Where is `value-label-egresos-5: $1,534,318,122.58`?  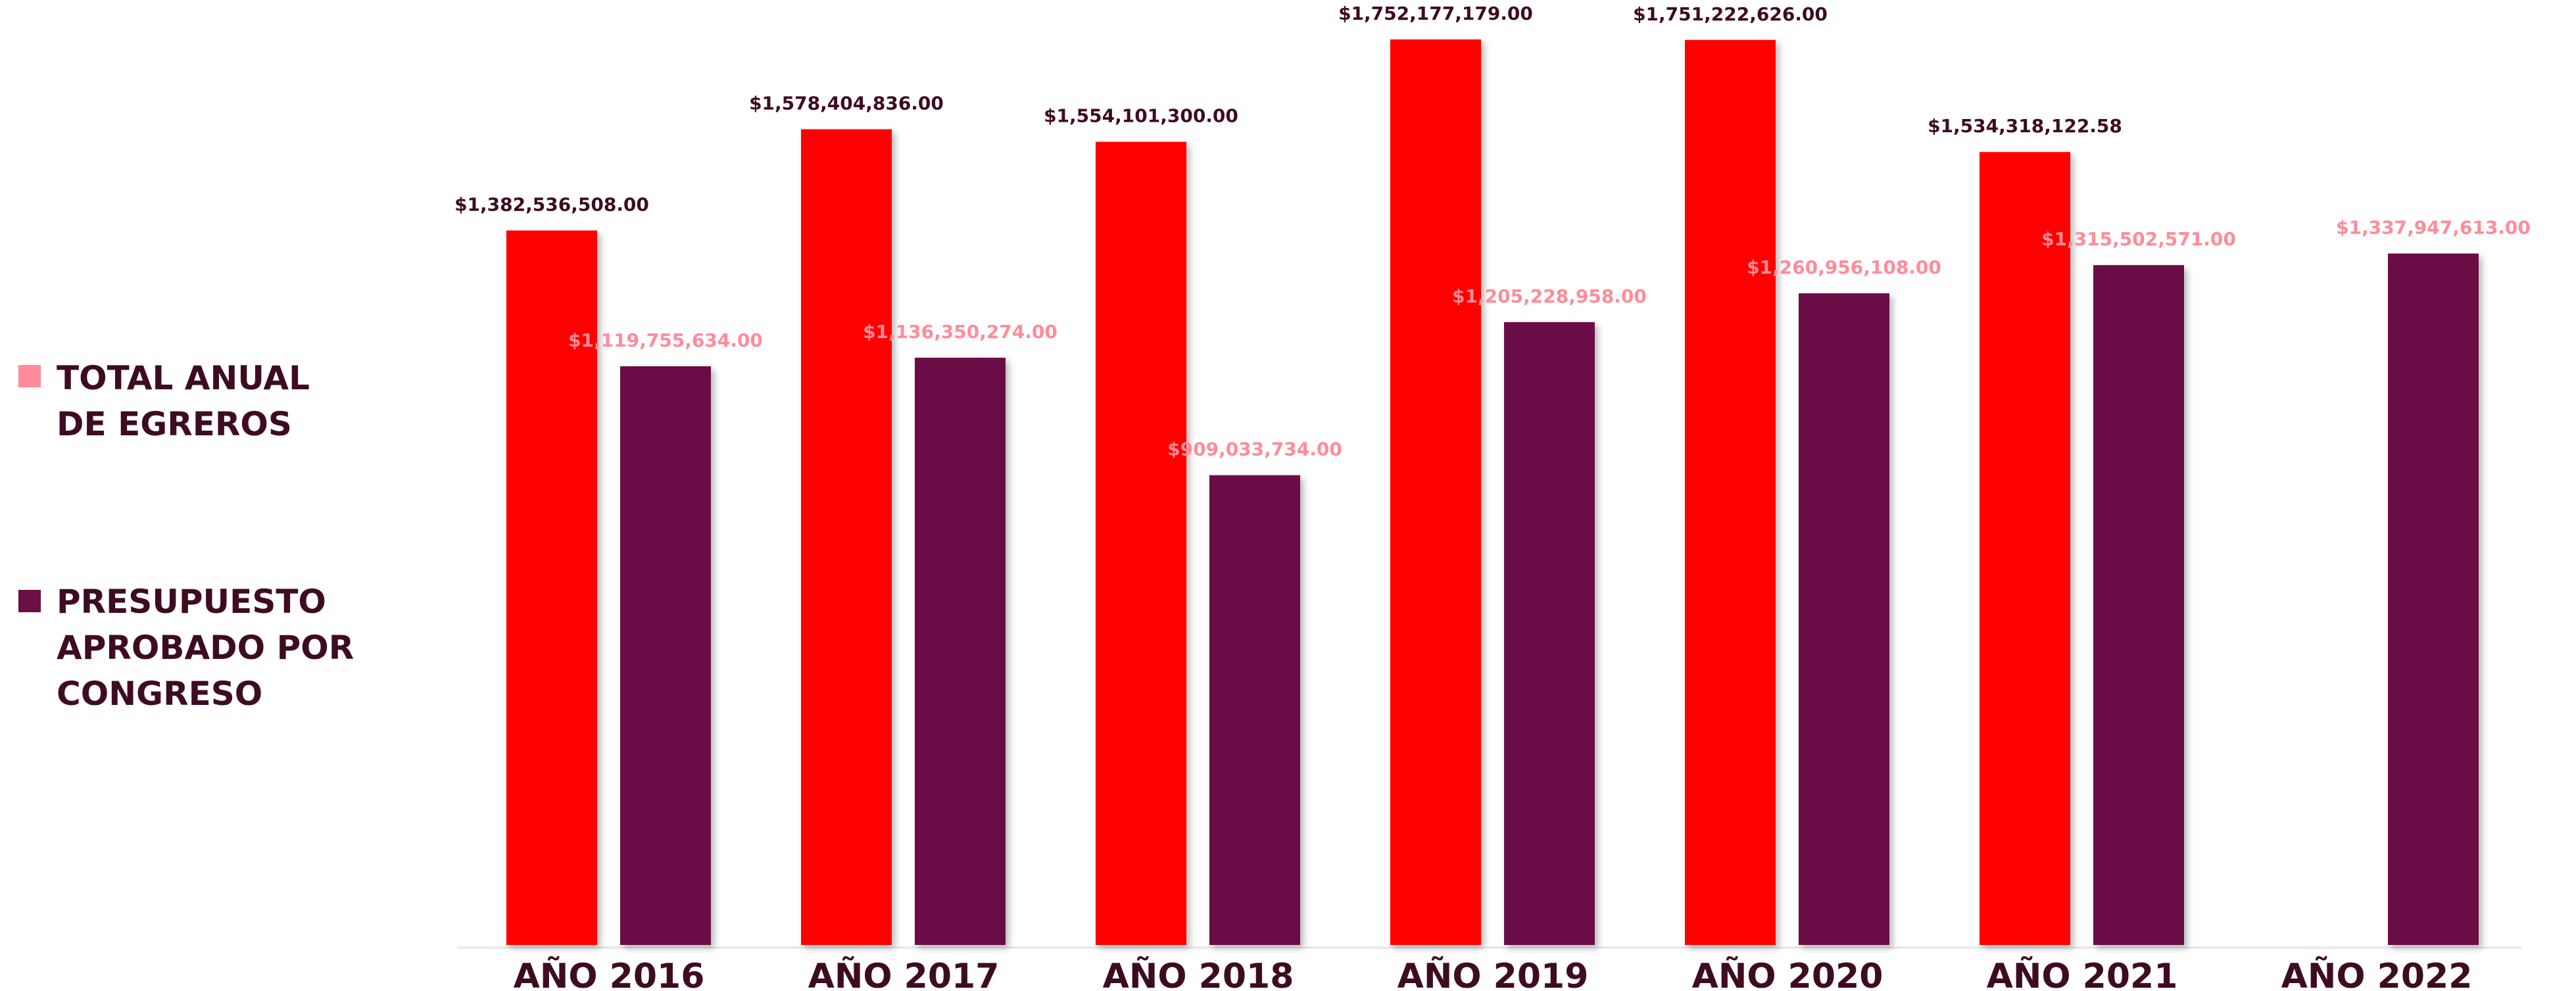 value-label-egresos-5: $1,534,318,122.58 is located at coordinates (2025, 126).